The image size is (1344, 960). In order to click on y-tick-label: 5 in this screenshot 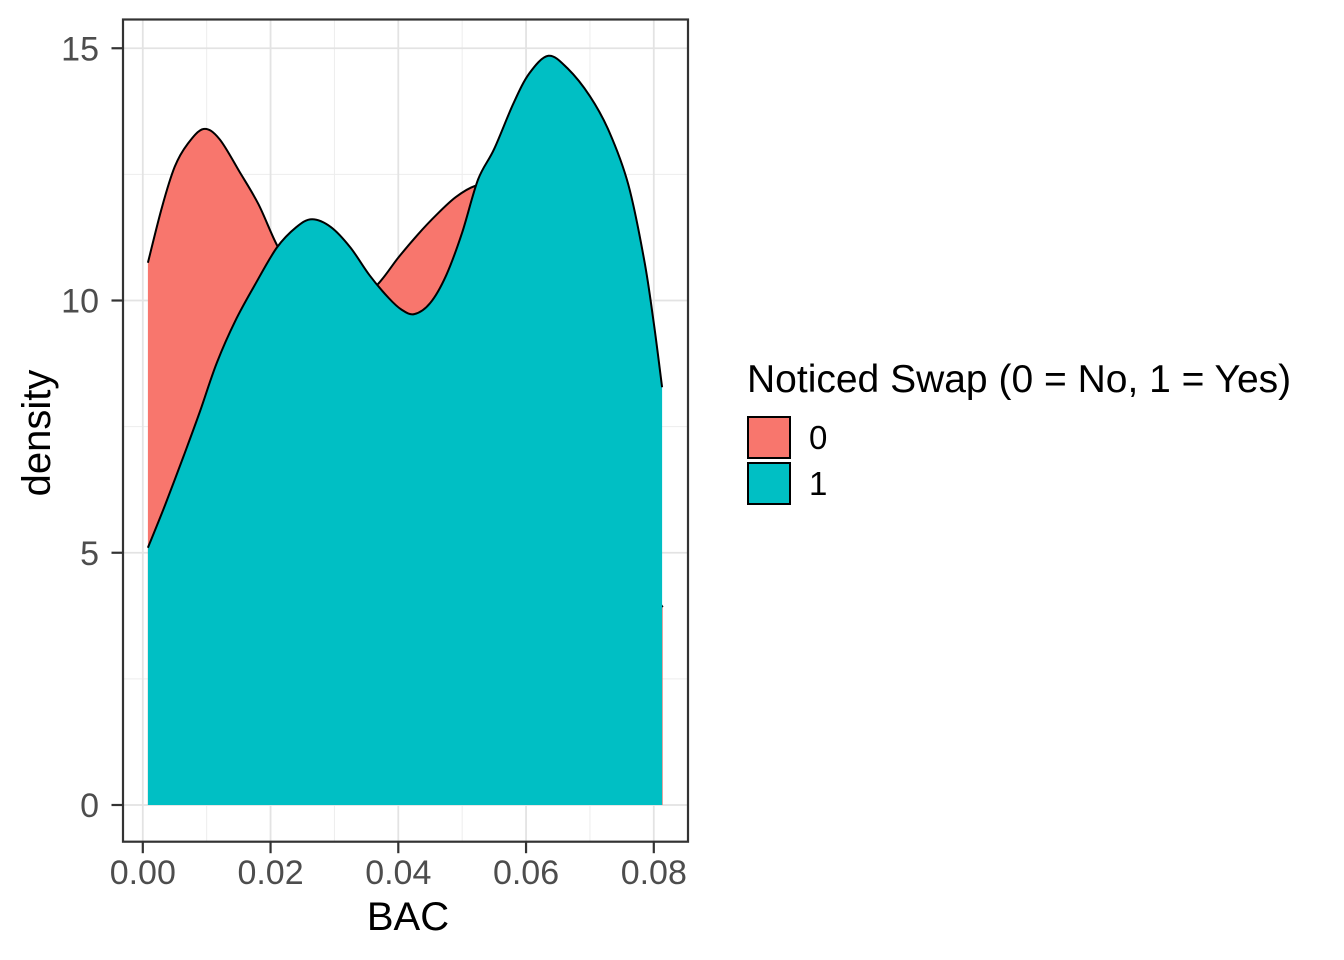, I will do `click(89, 554)`.